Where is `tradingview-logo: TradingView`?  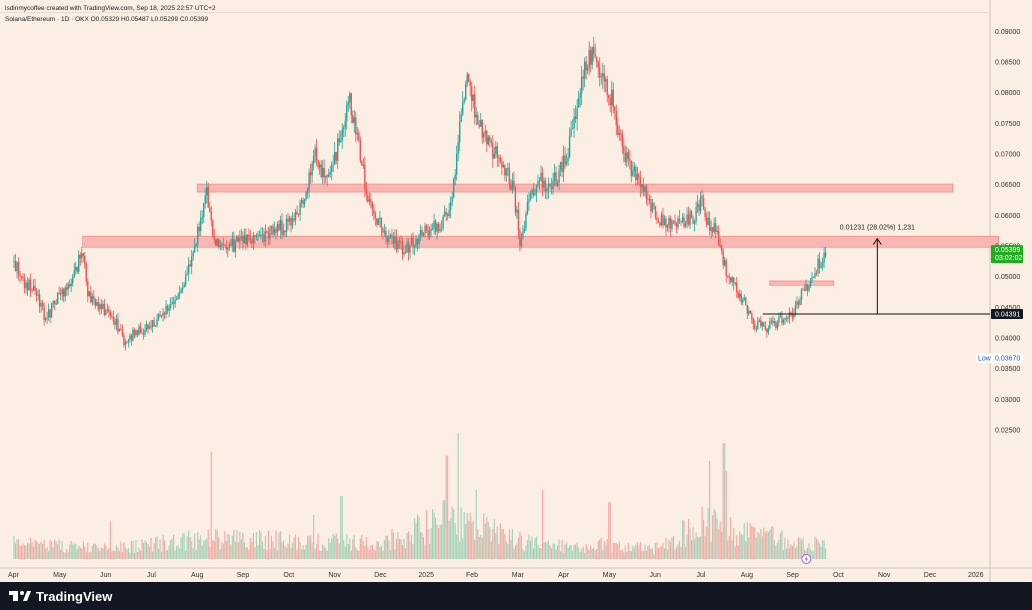
tradingview-logo: TradingView is located at coordinates (60, 596).